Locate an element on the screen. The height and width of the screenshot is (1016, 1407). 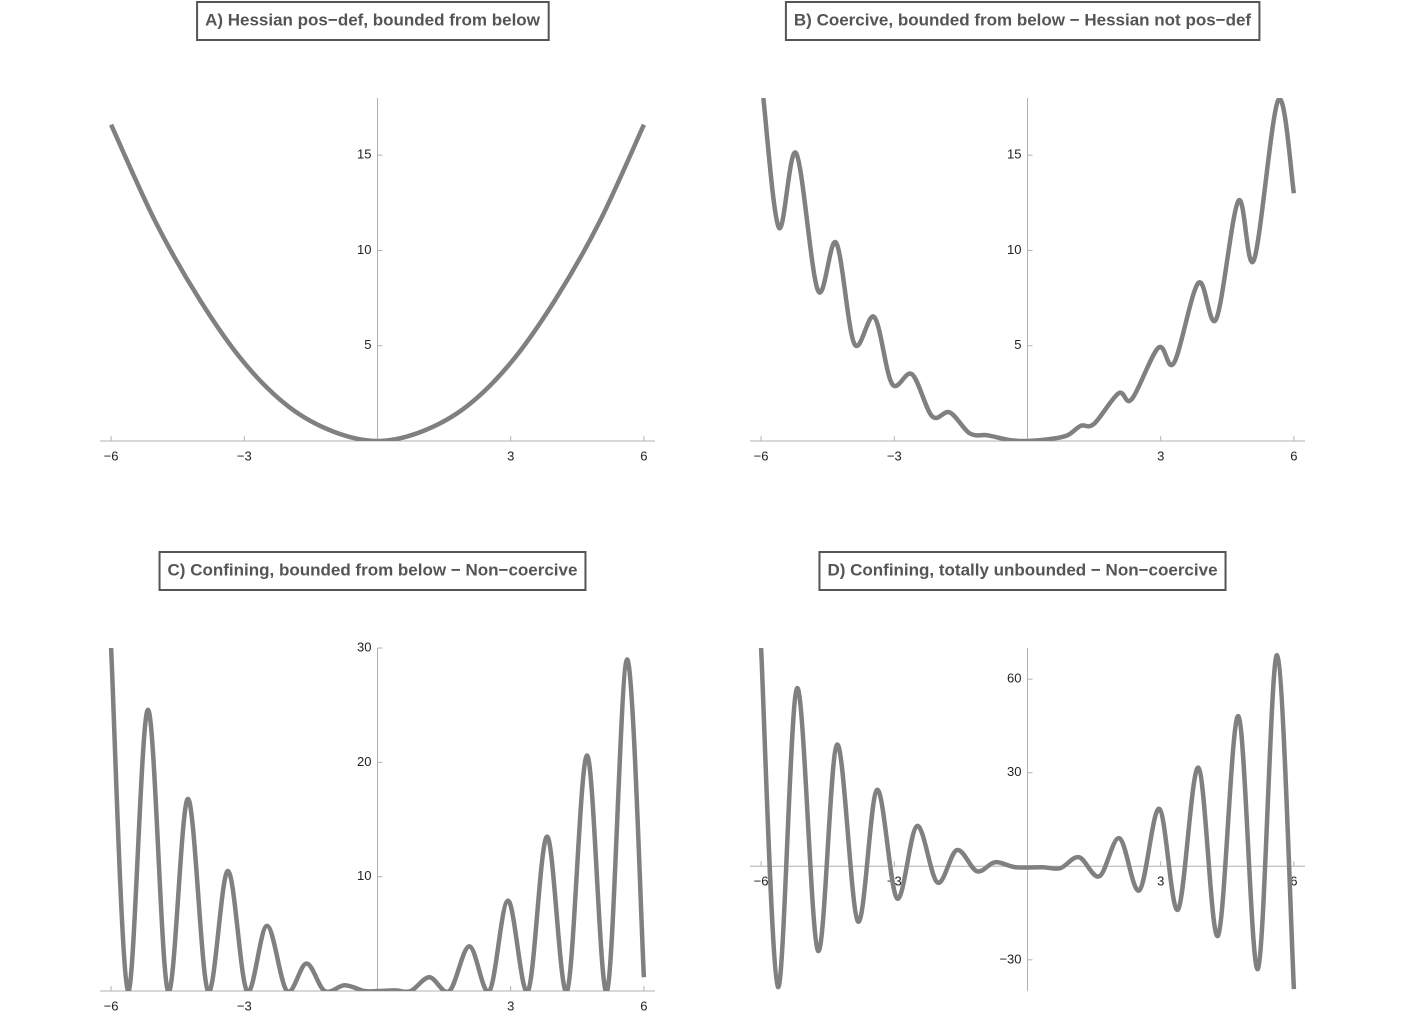
y-tick-label: 20 is located at coordinates (364, 761).